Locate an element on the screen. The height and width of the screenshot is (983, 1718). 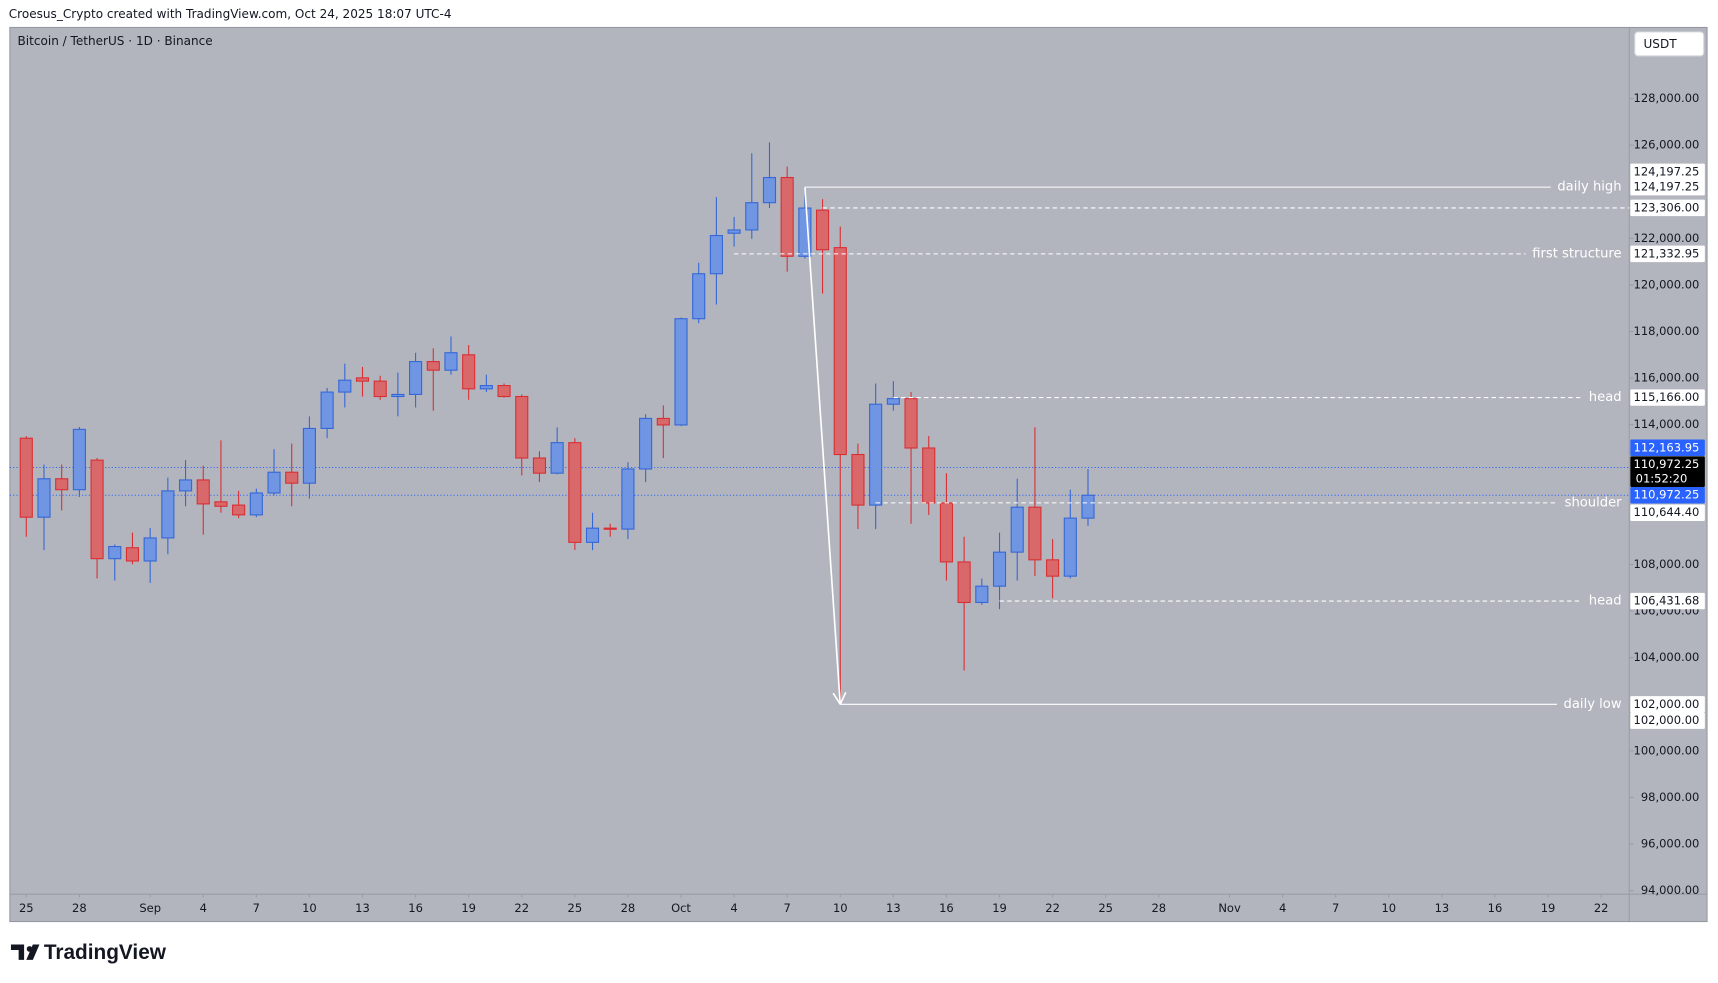
price-badge-label: 121,332.95 is located at coordinates (1667, 253).